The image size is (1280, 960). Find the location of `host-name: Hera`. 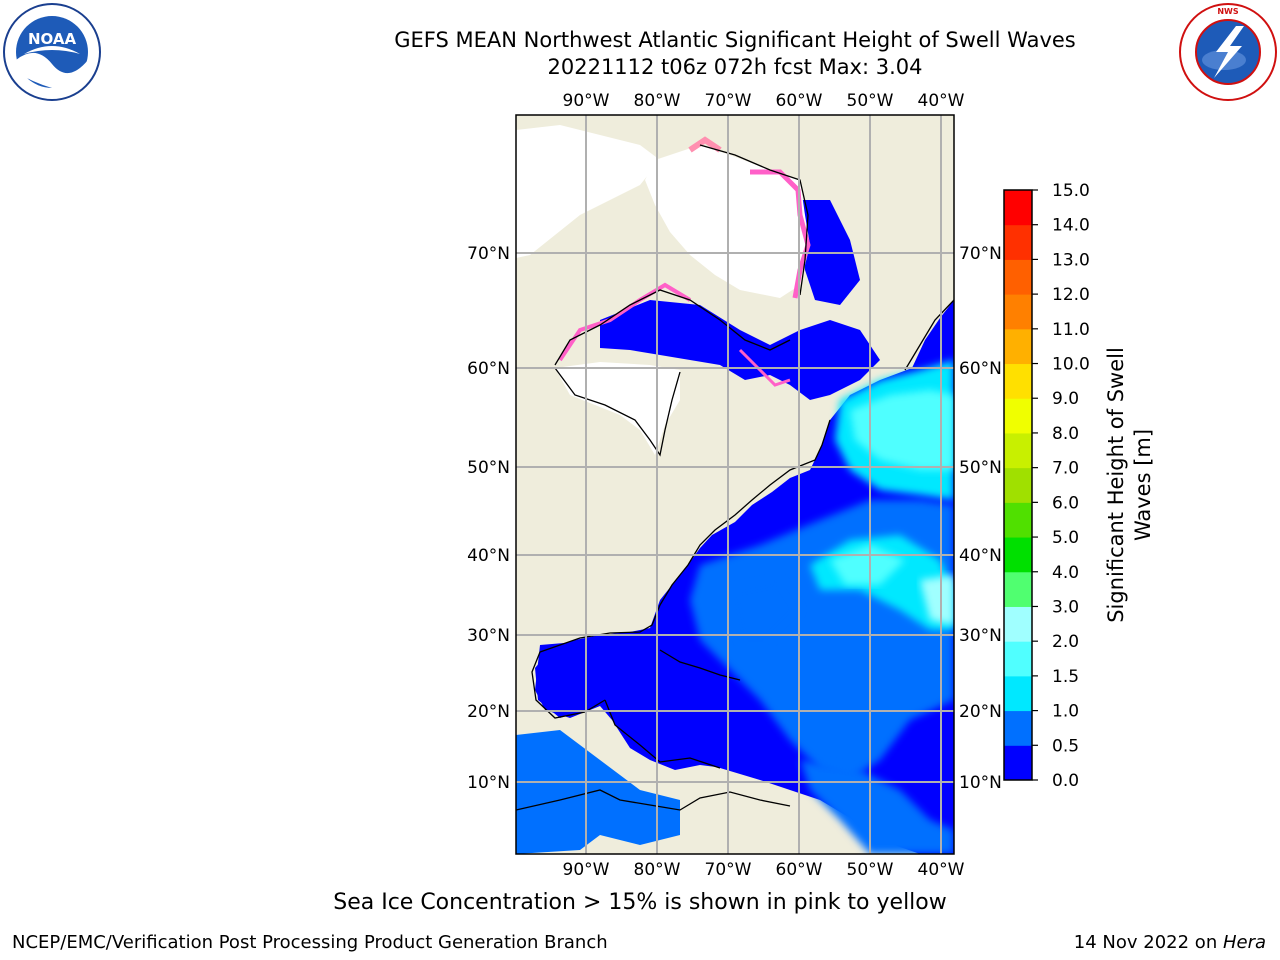

host-name: Hera is located at coordinates (1244, 942).